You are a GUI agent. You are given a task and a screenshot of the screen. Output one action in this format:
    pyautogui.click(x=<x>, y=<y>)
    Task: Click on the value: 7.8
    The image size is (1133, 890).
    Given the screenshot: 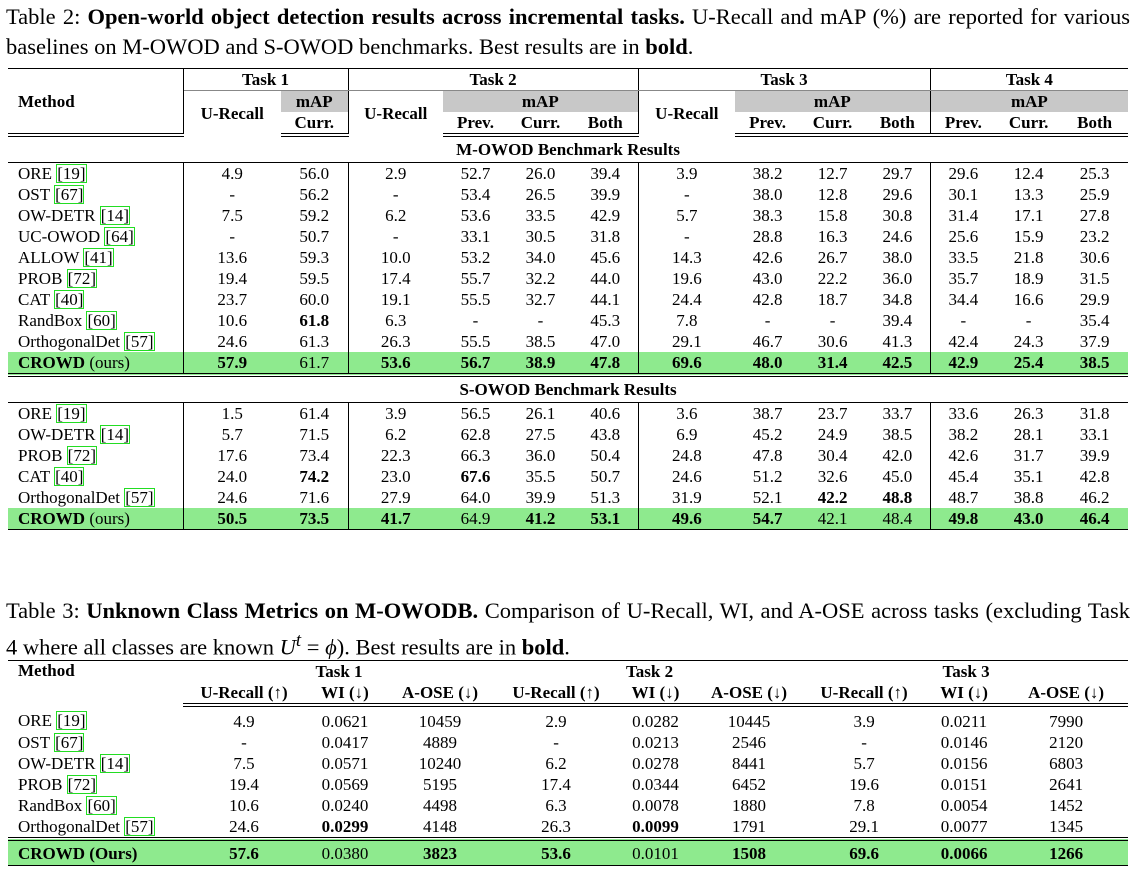 What is the action you would take?
    pyautogui.click(x=864, y=805)
    